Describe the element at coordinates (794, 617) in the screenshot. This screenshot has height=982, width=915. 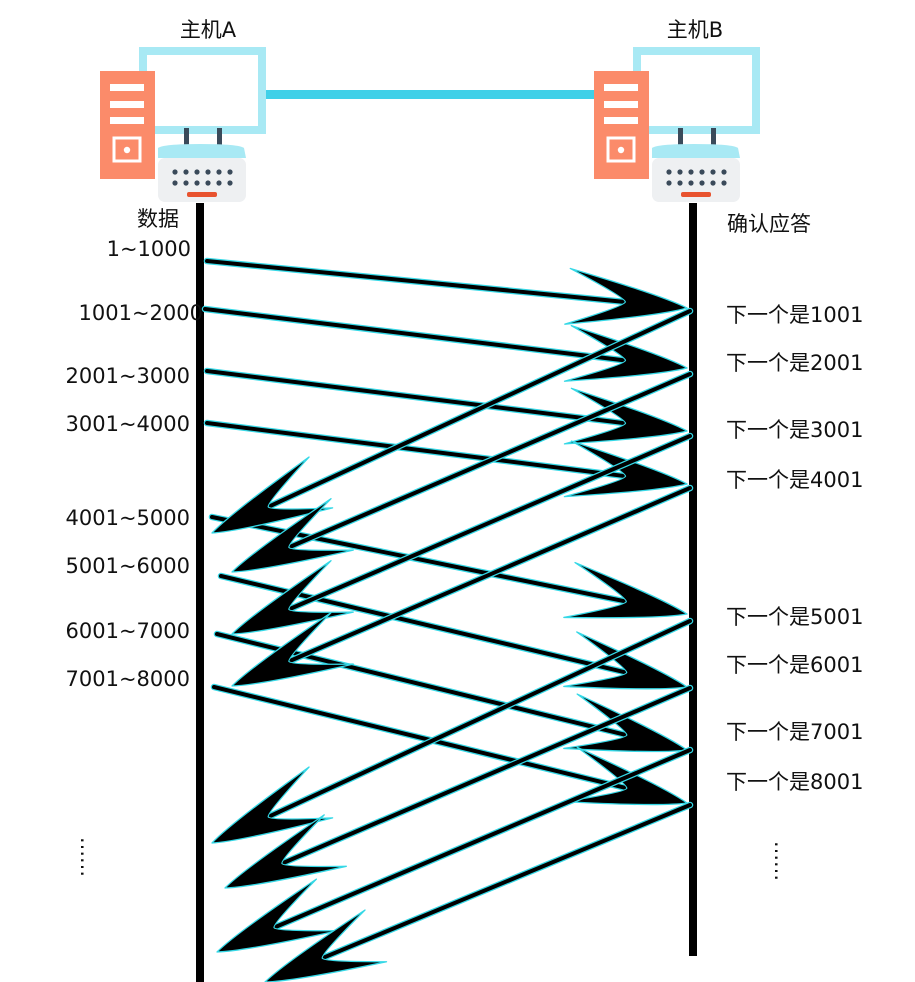
I see `ack-label: 下一个是5001` at that location.